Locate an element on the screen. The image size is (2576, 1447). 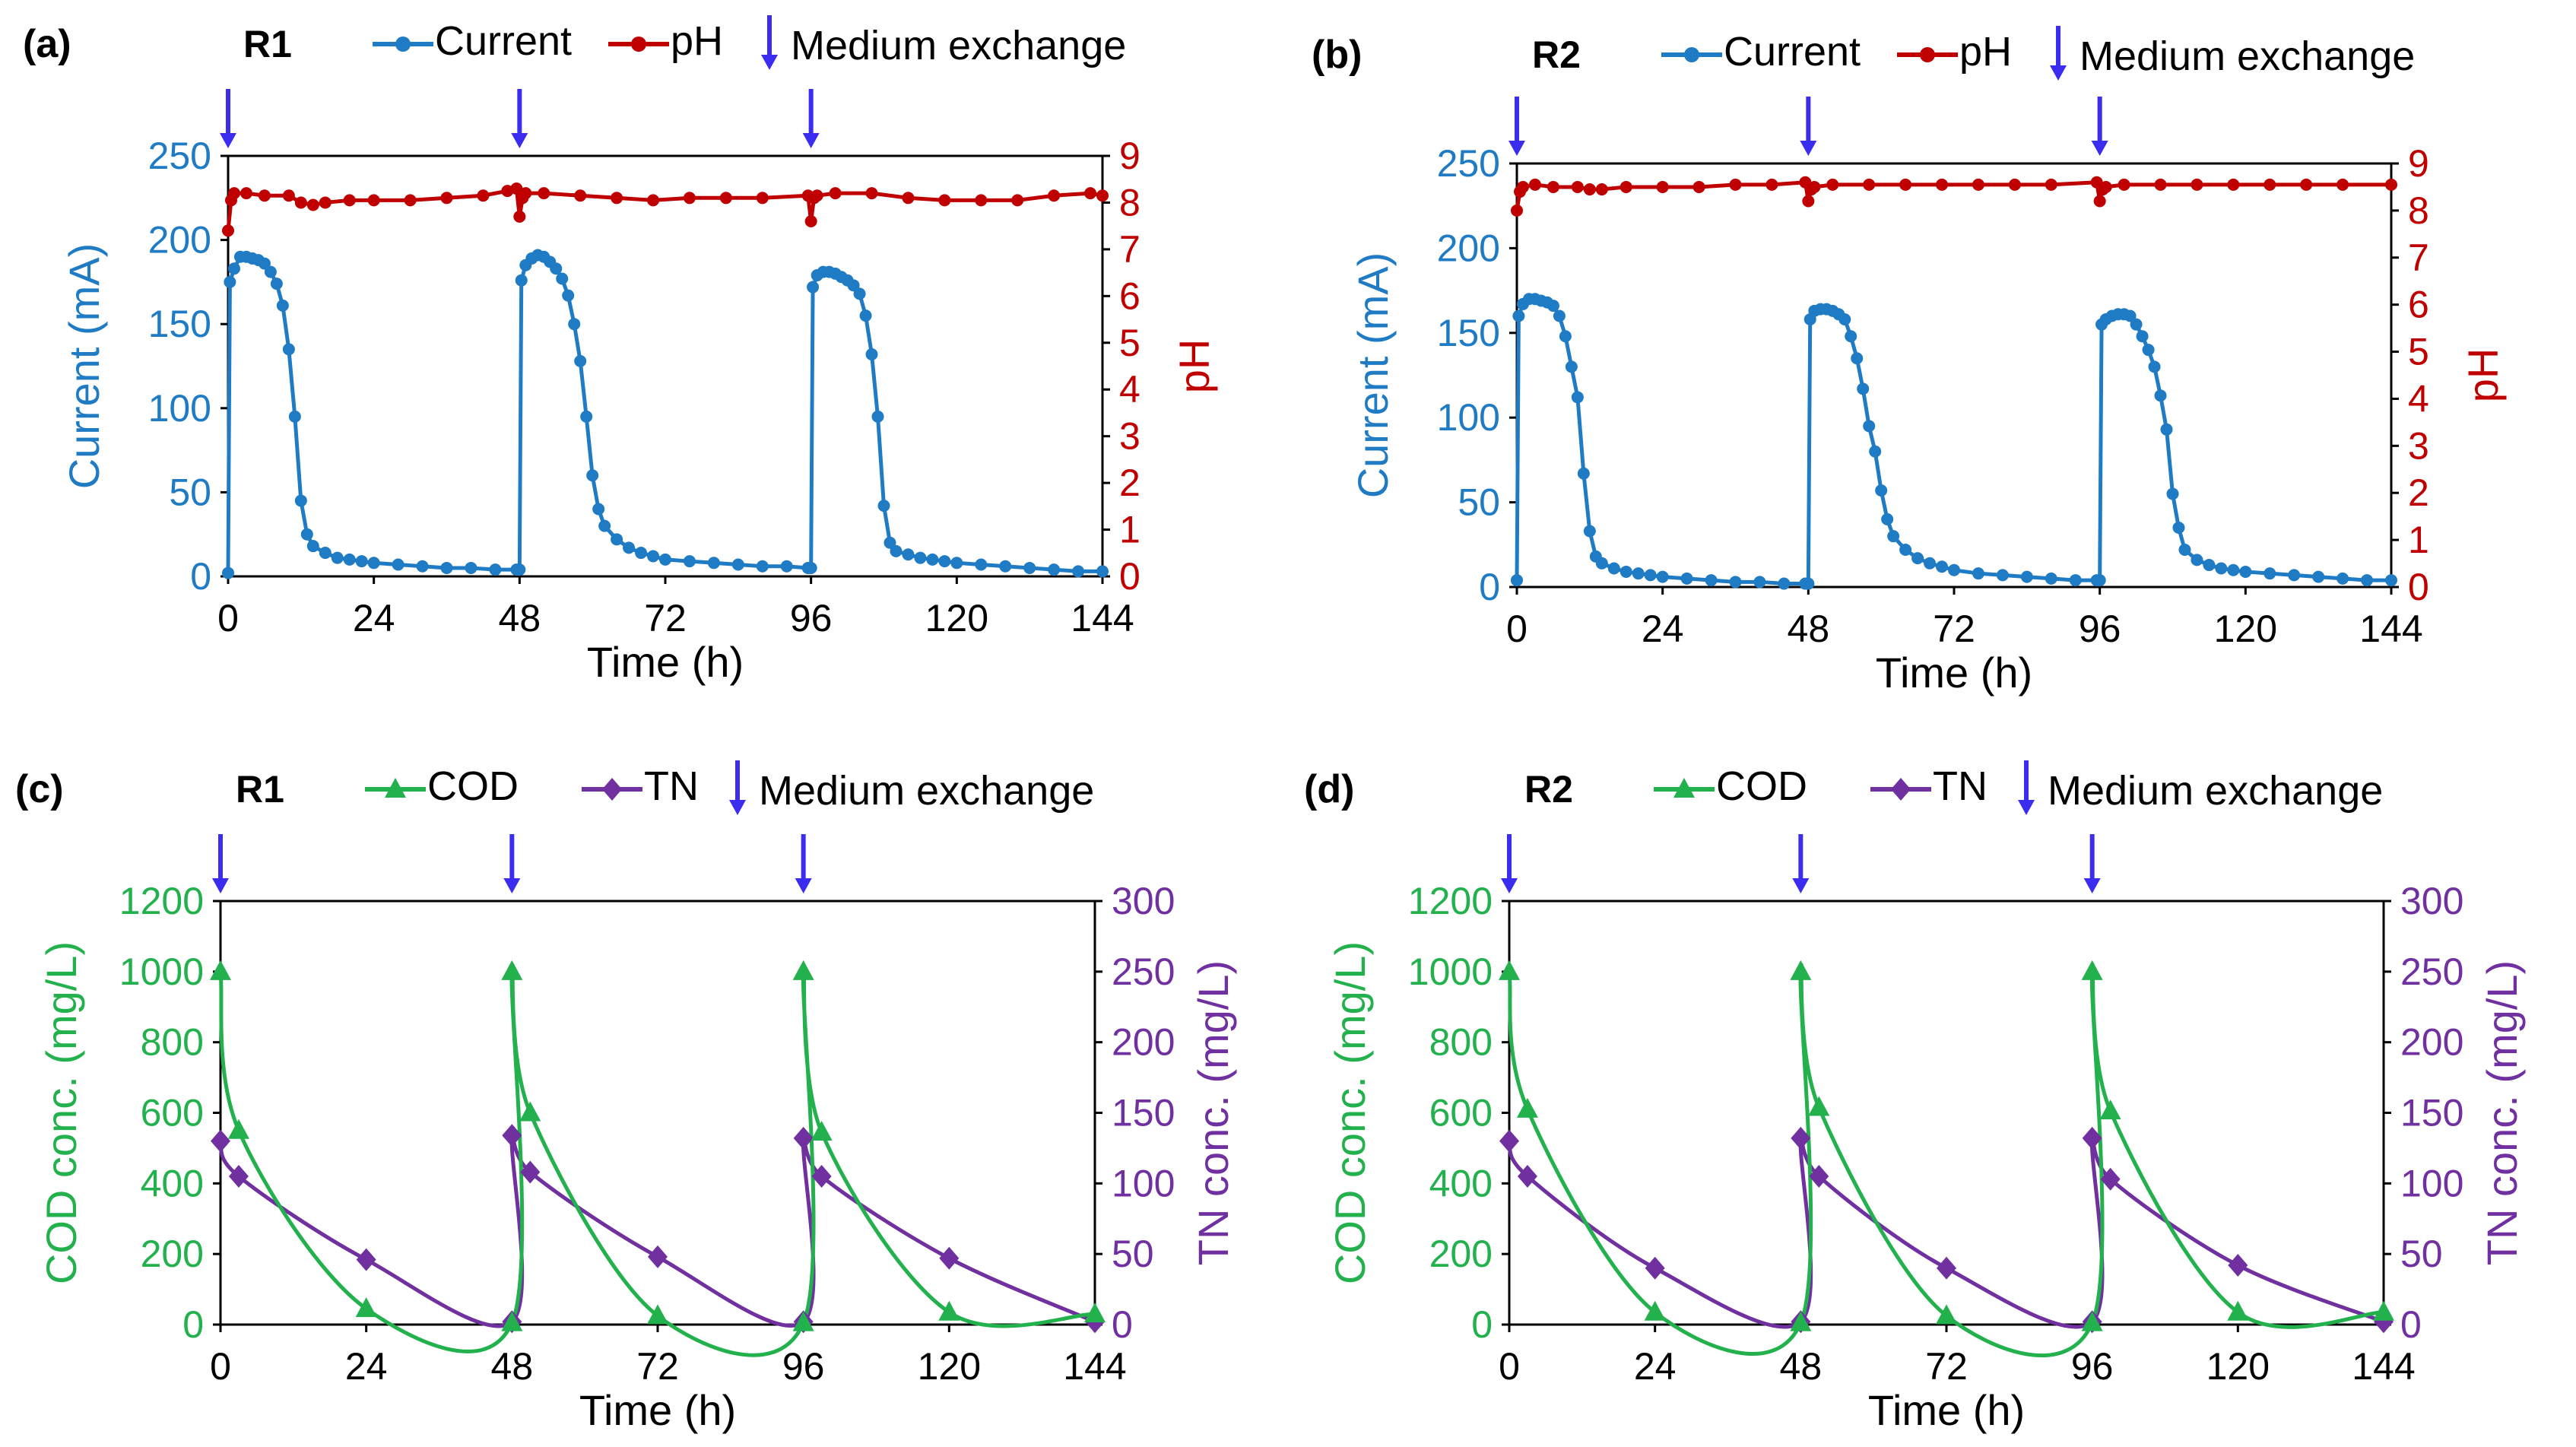
y-right-tick-label: 1 is located at coordinates (1130, 530).